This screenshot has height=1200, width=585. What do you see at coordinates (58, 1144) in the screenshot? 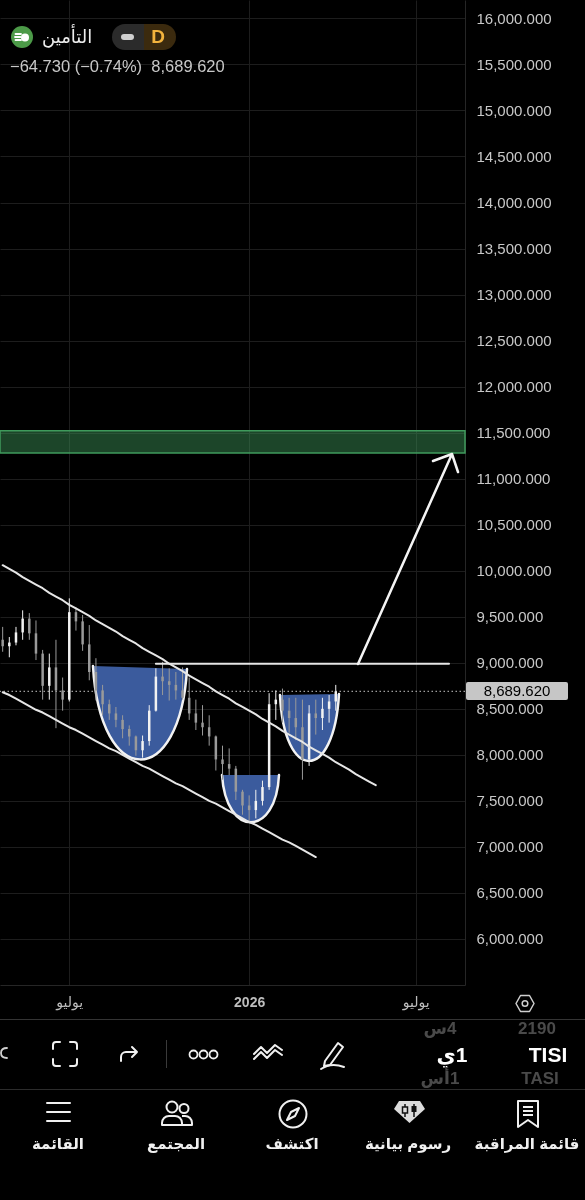
I see `text: القائمة` at bounding box center [58, 1144].